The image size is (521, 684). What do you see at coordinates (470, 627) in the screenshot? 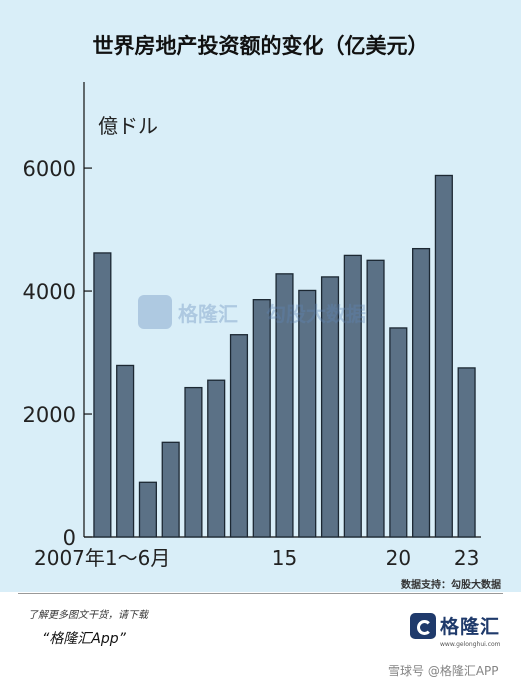
I see `logo-name: 格隆汇` at bounding box center [470, 627].